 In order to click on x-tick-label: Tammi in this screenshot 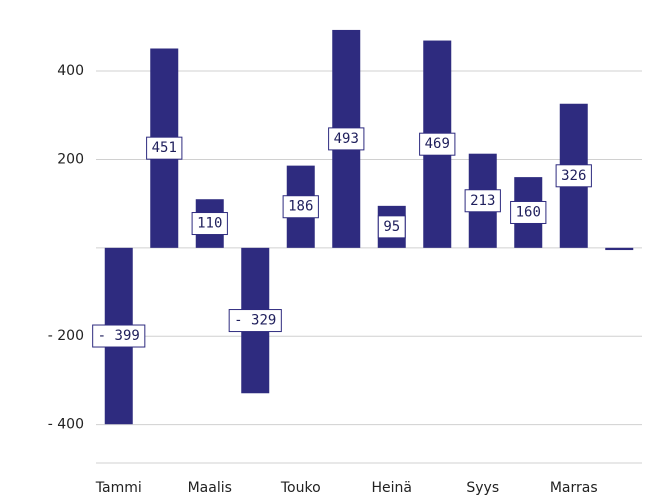, I will do `click(118, 488)`.